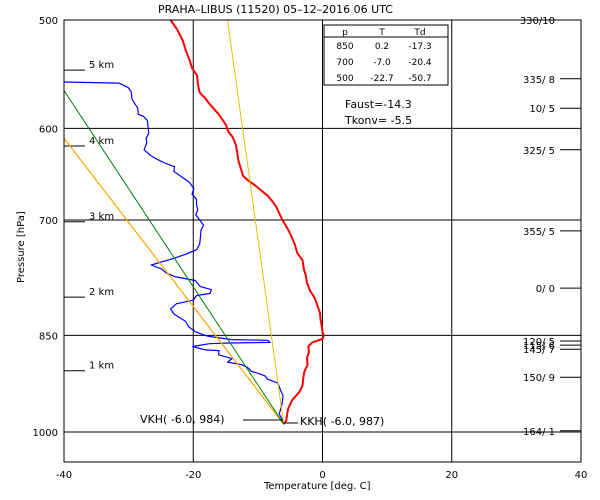 This screenshot has height=500, width=600. What do you see at coordinates (64, 475) in the screenshot?
I see `x-tick-label: -40` at bounding box center [64, 475].